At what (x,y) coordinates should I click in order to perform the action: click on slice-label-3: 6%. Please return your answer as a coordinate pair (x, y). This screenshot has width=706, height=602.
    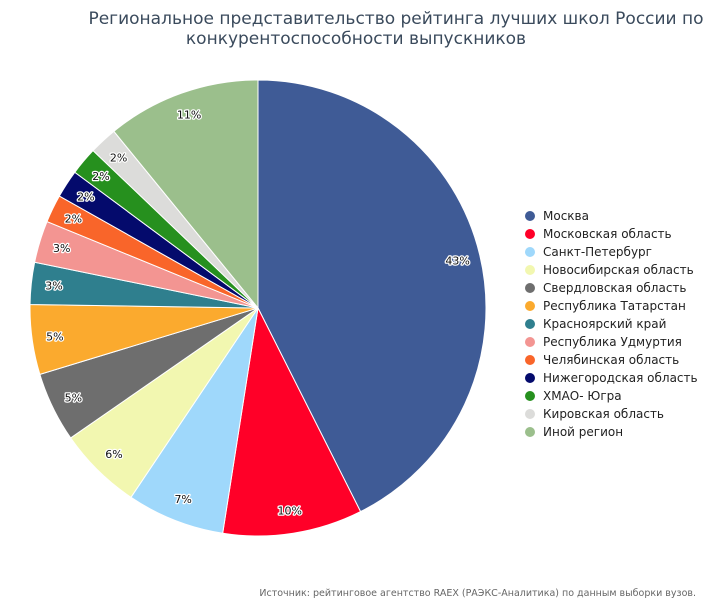
    Looking at the image, I should click on (113, 454).